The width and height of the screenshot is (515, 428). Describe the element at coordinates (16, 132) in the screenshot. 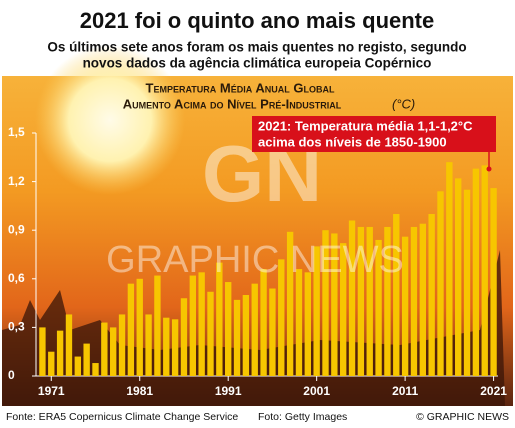

I see `y-tick-label: 1,5` at that location.